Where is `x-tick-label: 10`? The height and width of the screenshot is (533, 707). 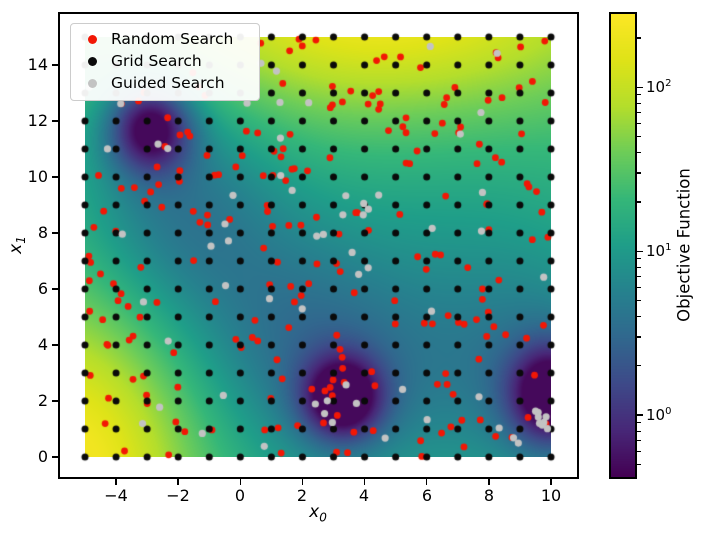 x-tick-label: 10 is located at coordinates (551, 495).